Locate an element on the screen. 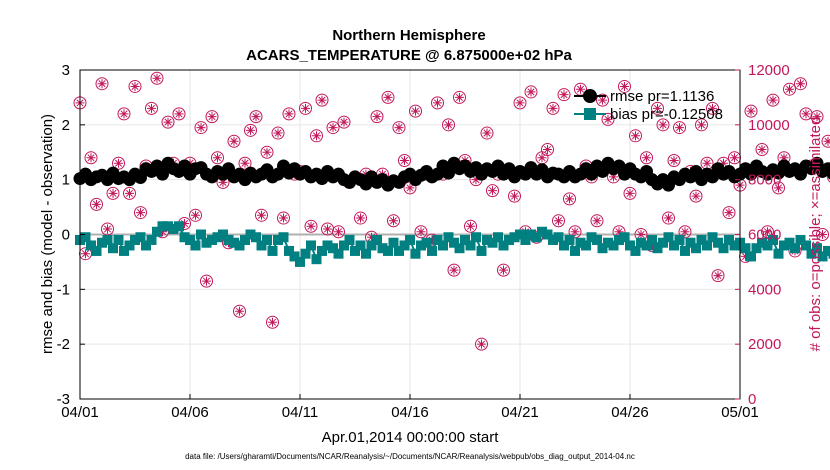  y-right-tick-label-6: 12000 is located at coordinates (769, 70).